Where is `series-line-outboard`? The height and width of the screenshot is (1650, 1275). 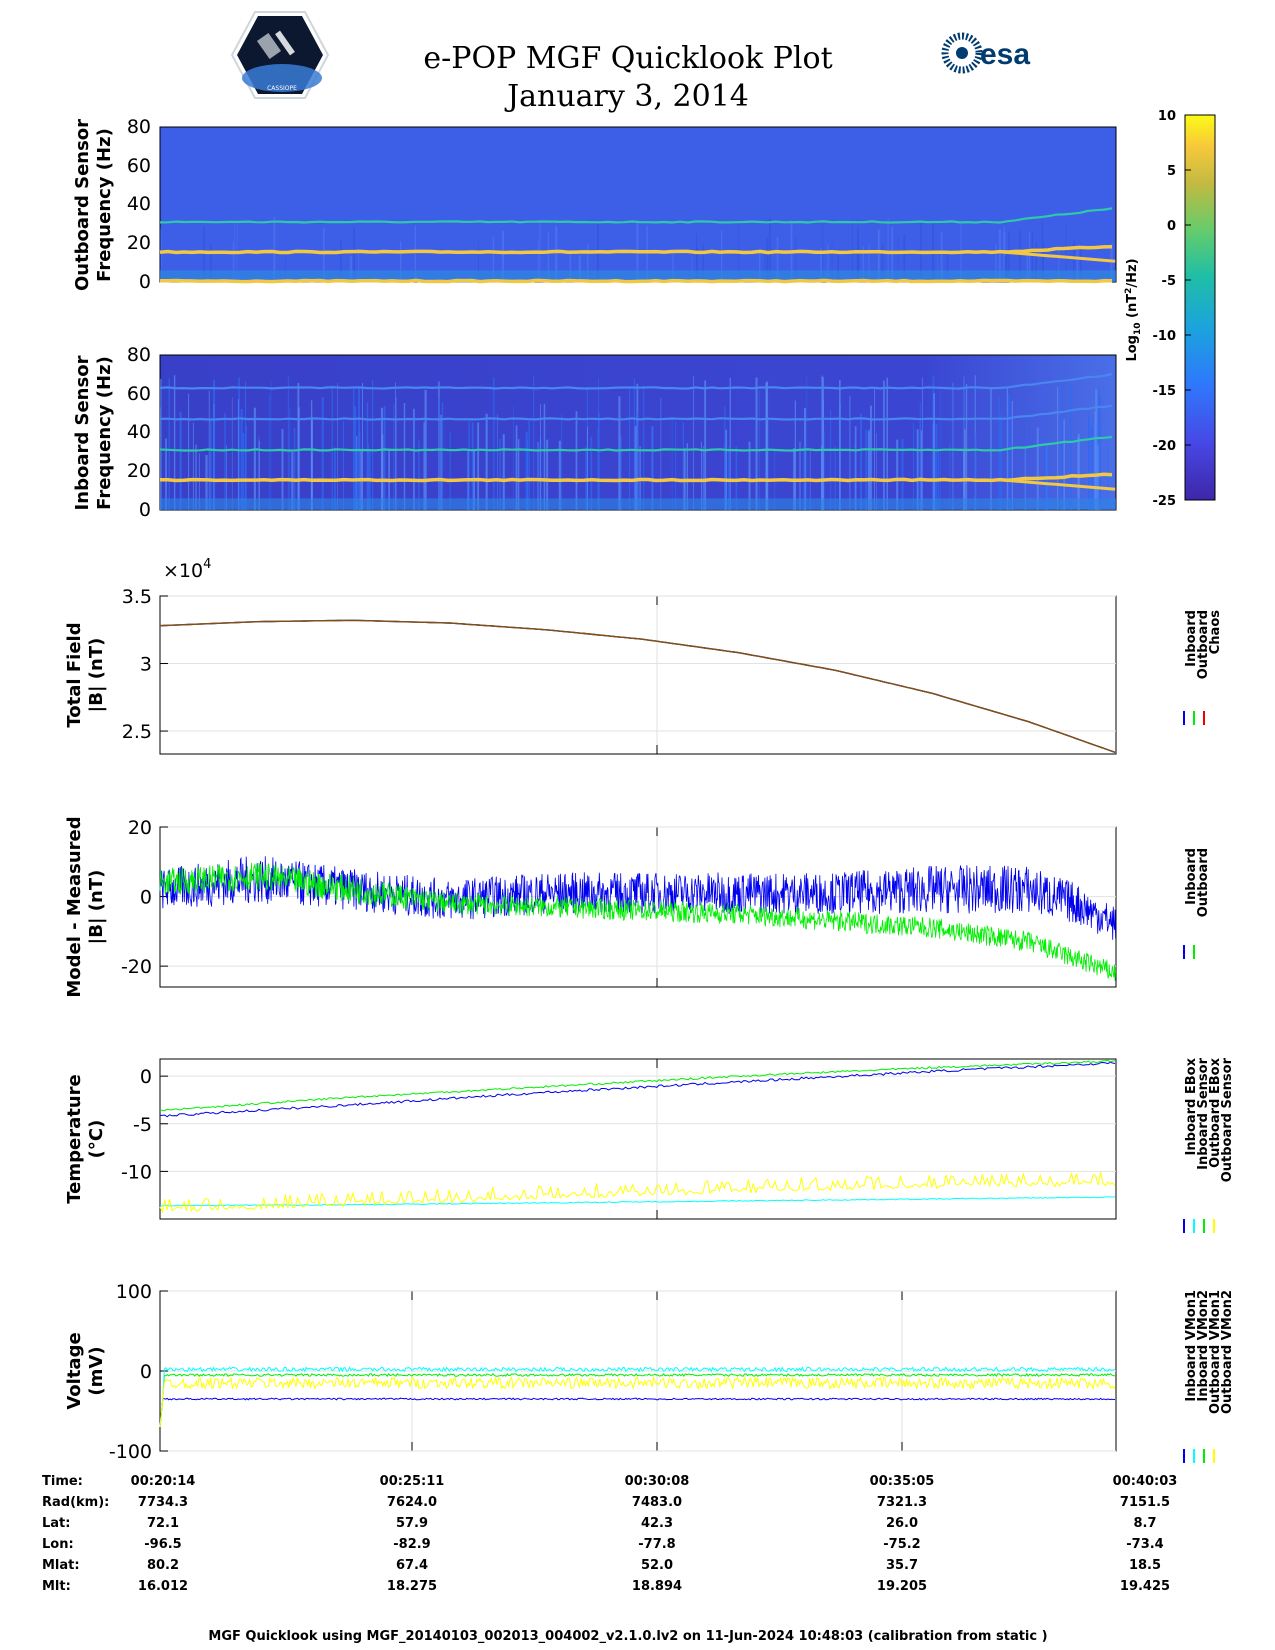 series-line-outboard is located at coordinates (637, 921).